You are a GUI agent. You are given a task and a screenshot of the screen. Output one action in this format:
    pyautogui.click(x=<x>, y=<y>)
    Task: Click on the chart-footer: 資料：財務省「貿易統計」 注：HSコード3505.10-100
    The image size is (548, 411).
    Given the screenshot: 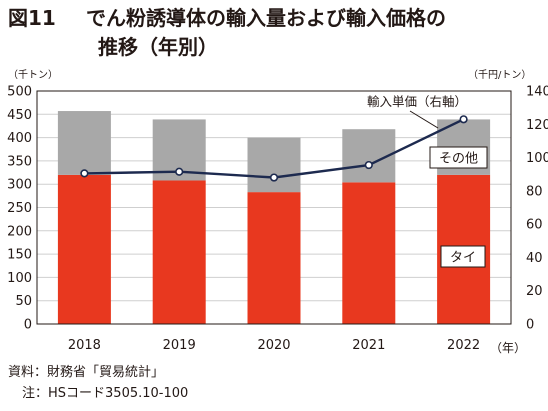 What is the action you would take?
    pyautogui.click(x=98, y=383)
    